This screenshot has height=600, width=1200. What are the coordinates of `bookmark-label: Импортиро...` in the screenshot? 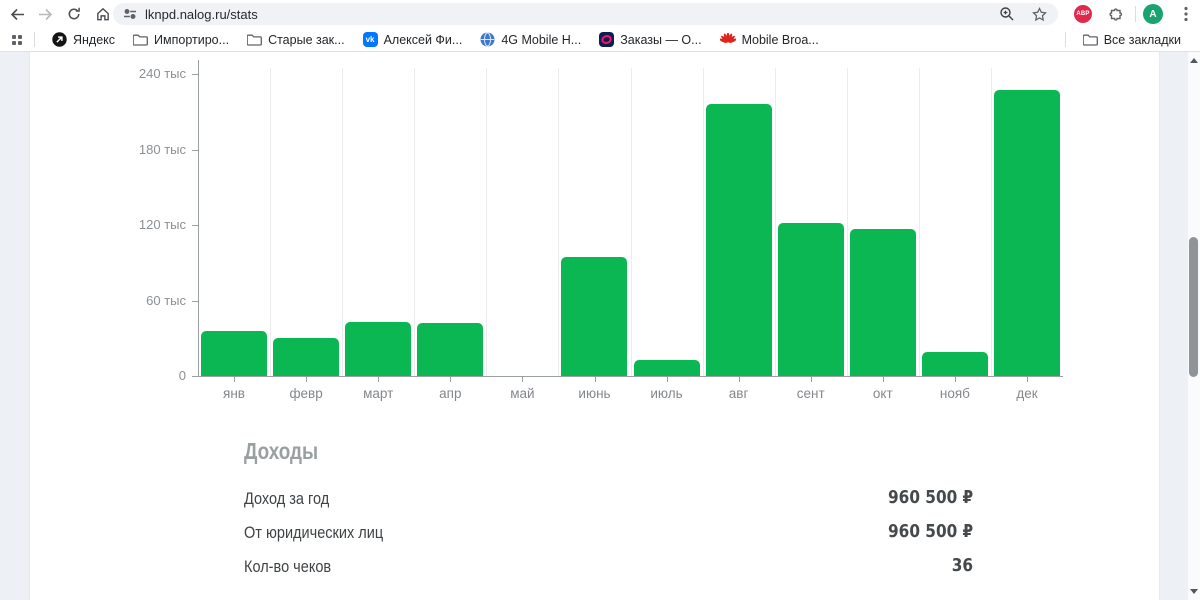 It's located at (192, 39).